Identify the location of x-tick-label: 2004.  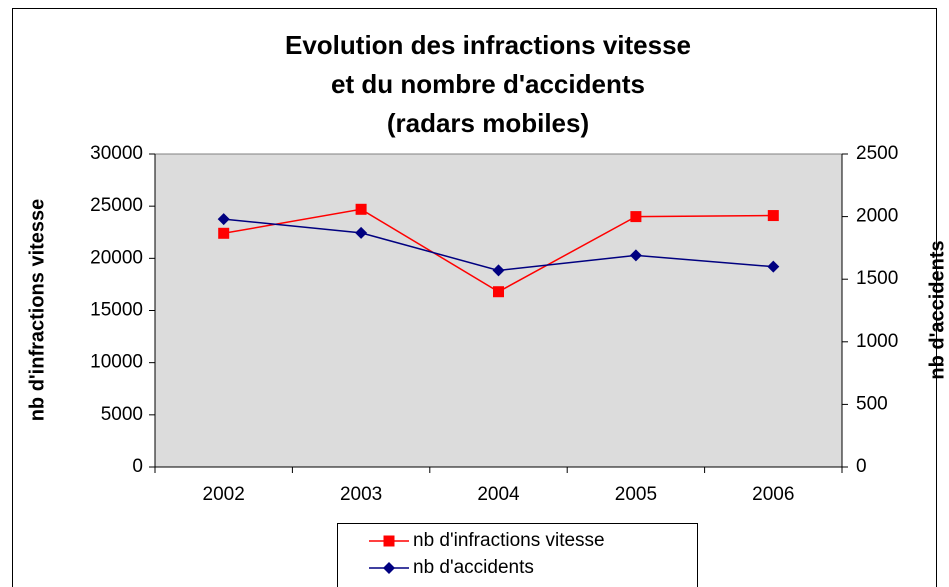
(498, 494).